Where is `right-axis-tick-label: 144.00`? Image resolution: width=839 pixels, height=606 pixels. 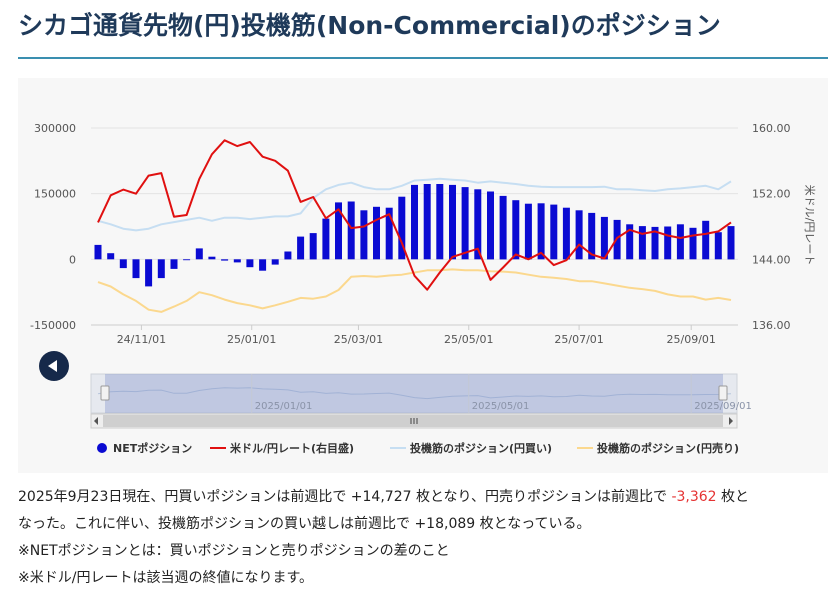
right-axis-tick-label: 144.00 is located at coordinates (771, 259).